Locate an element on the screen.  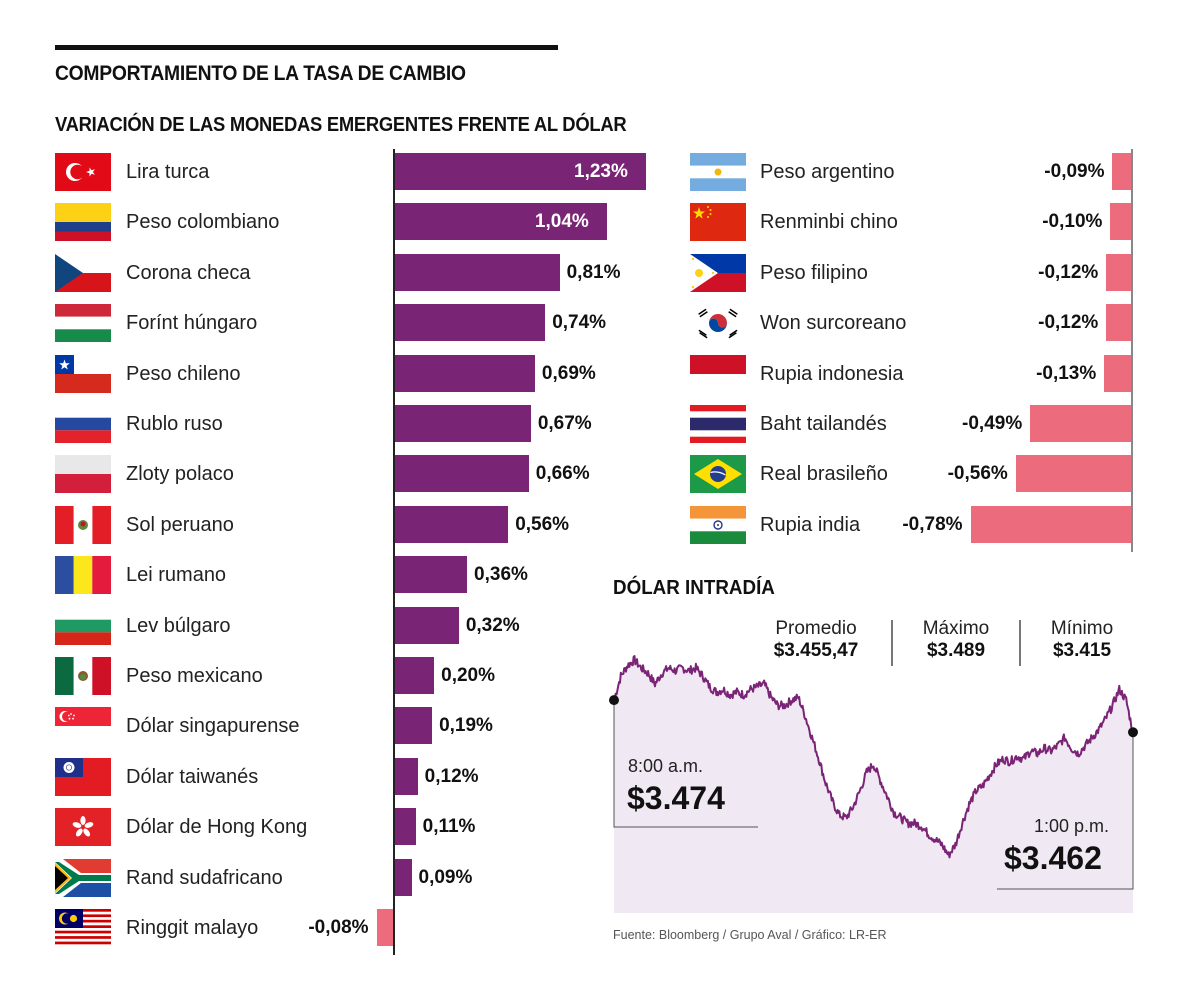
stat-minimo: Mínimo $3.415 is located at coordinates (1082, 640).